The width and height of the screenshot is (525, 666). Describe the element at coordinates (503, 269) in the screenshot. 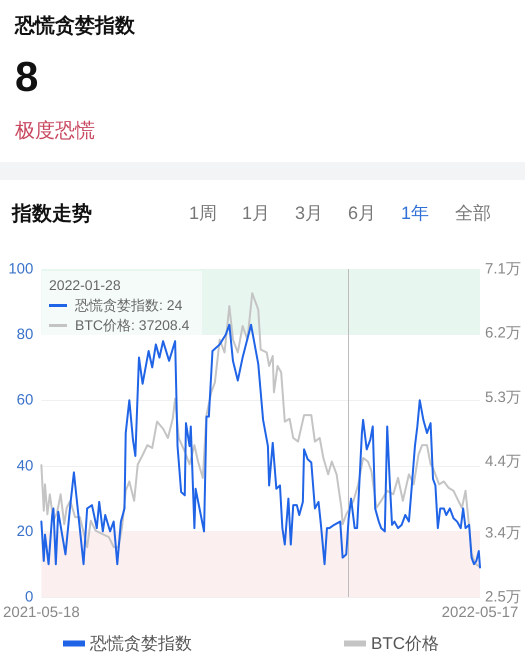

I see `y2-tick-label: 7.1万` at that location.